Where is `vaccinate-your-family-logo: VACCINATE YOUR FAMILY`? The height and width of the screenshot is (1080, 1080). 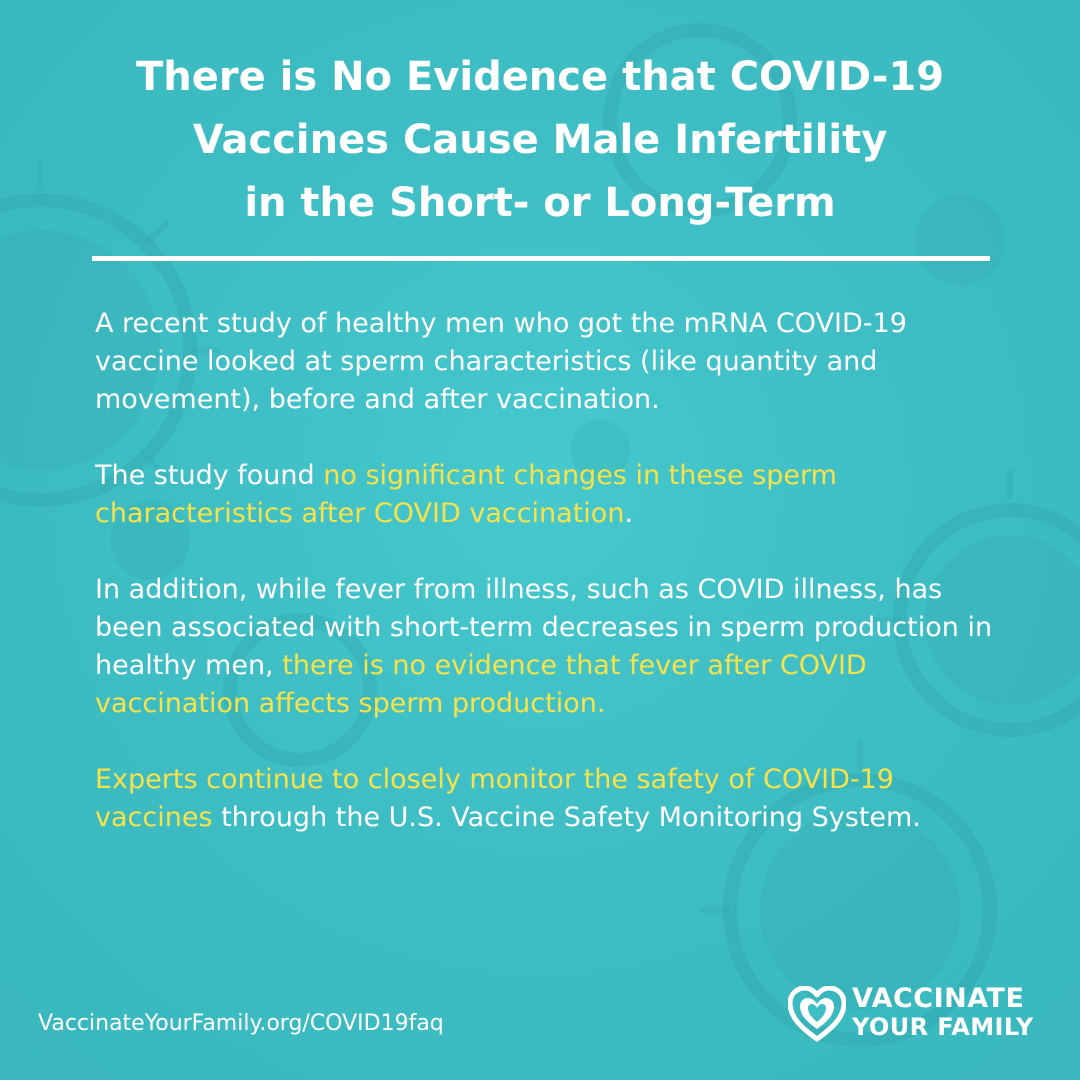 vaccinate-your-family-logo: VACCINATE YOUR FAMILY is located at coordinates (918, 1014).